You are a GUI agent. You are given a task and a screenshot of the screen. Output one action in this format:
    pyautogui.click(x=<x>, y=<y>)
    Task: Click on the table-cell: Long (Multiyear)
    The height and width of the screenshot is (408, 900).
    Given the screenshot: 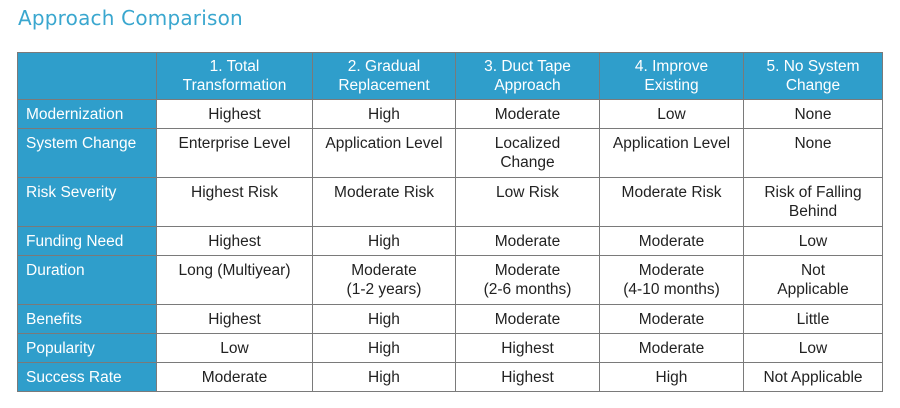 What is the action you would take?
    pyautogui.click(x=234, y=280)
    